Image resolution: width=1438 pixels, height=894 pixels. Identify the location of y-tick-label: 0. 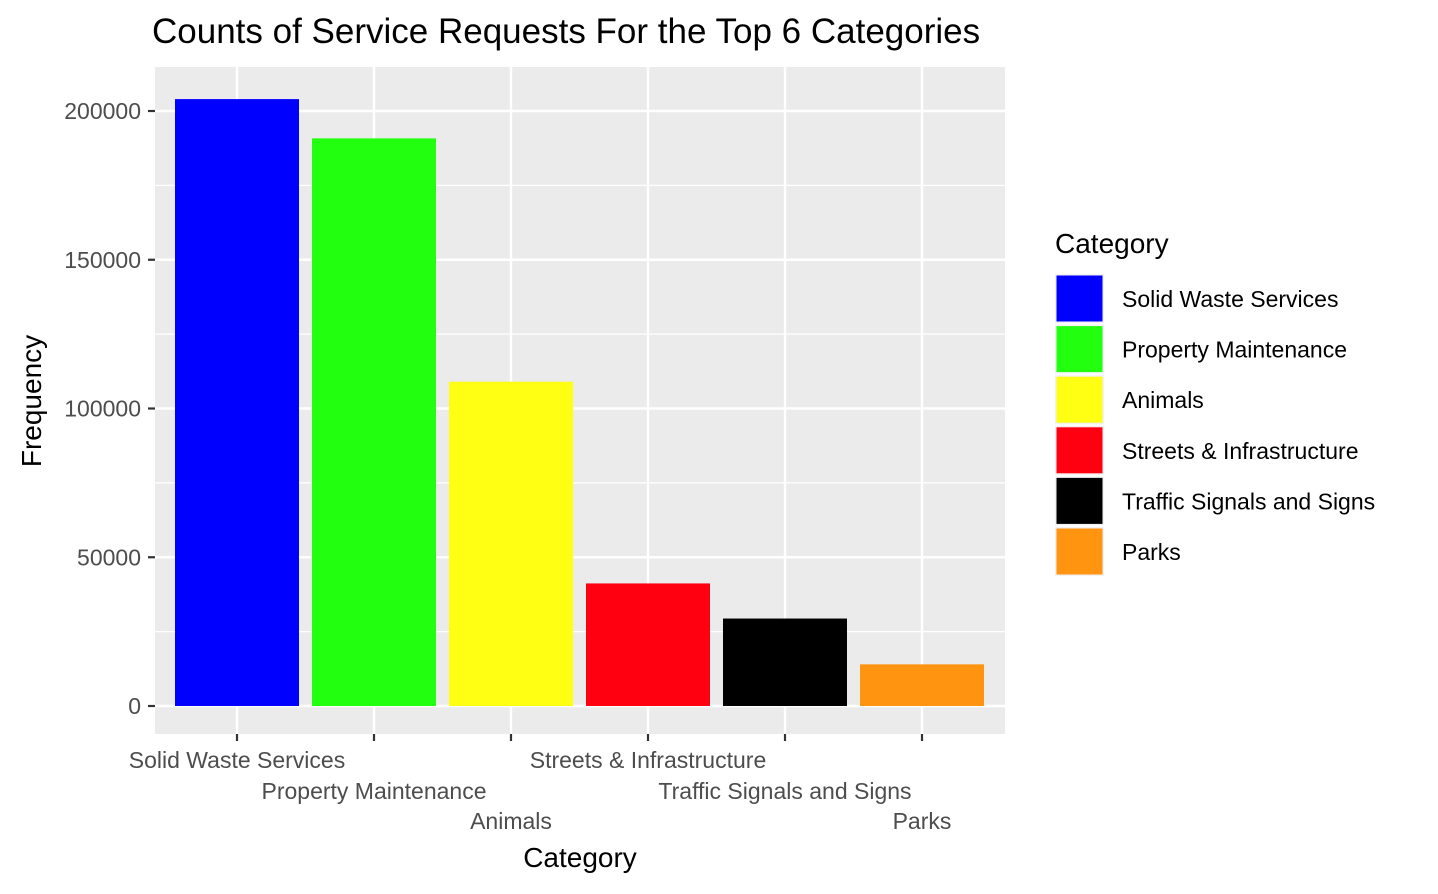
(134, 706).